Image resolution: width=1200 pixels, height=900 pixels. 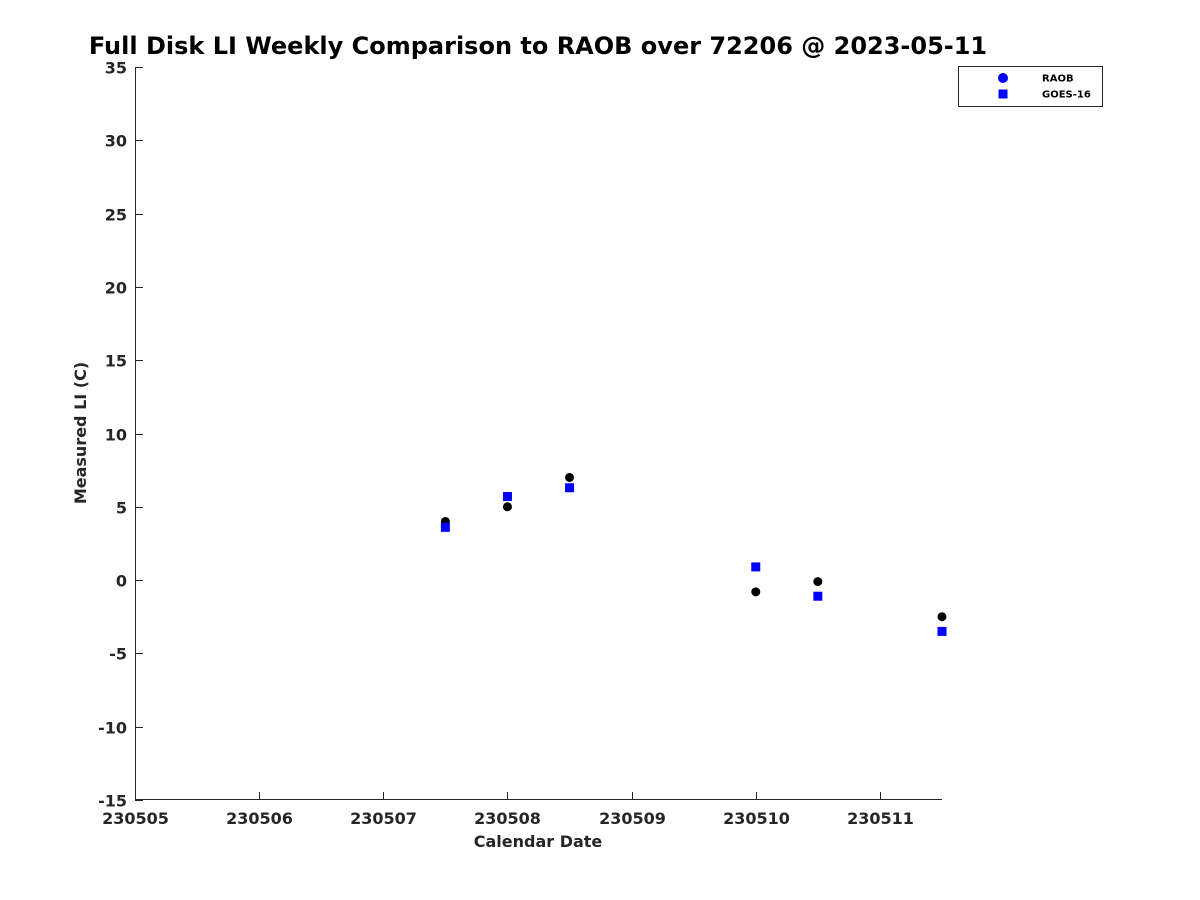 What do you see at coordinates (116, 141) in the screenshot?
I see `y-tick-label: 30` at bounding box center [116, 141].